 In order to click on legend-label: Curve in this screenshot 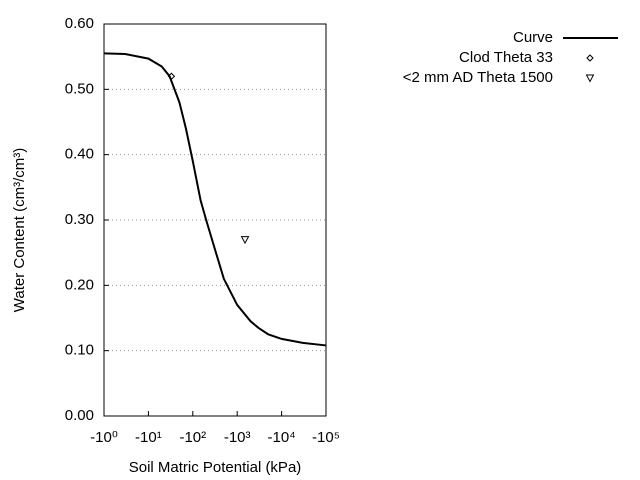, I will do `click(533, 37)`.